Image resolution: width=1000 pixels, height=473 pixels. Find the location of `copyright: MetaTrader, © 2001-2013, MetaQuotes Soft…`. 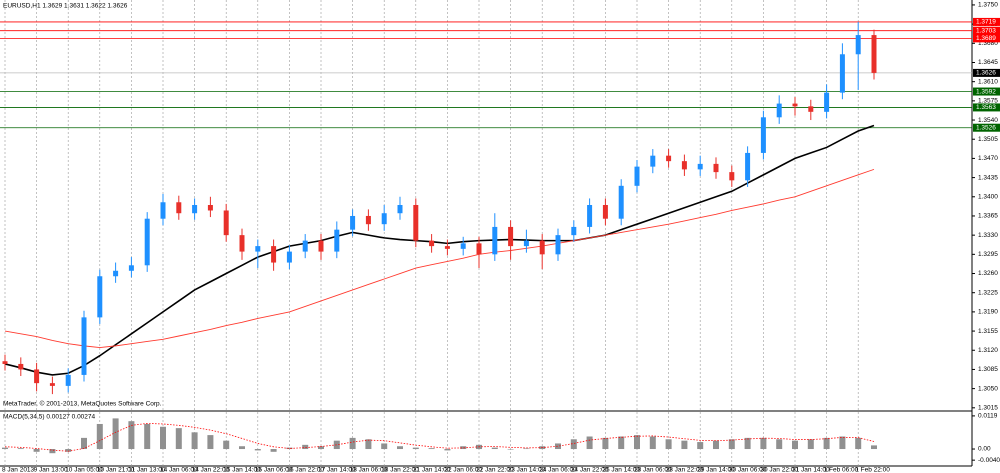

copyright: MetaTrader, © 2001-2013, MetaQuotes Soft… is located at coordinates (82, 404).